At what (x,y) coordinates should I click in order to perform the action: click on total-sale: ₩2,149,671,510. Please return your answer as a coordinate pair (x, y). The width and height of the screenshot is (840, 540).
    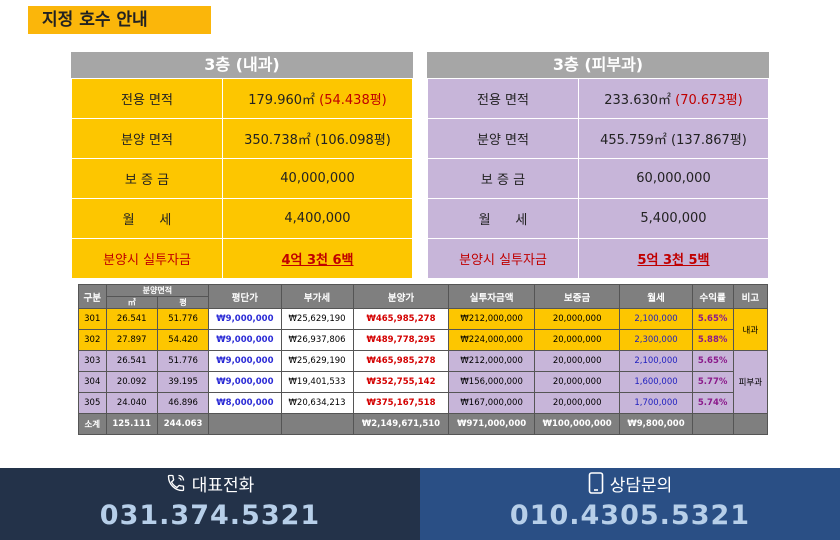
    Looking at the image, I should click on (401, 424).